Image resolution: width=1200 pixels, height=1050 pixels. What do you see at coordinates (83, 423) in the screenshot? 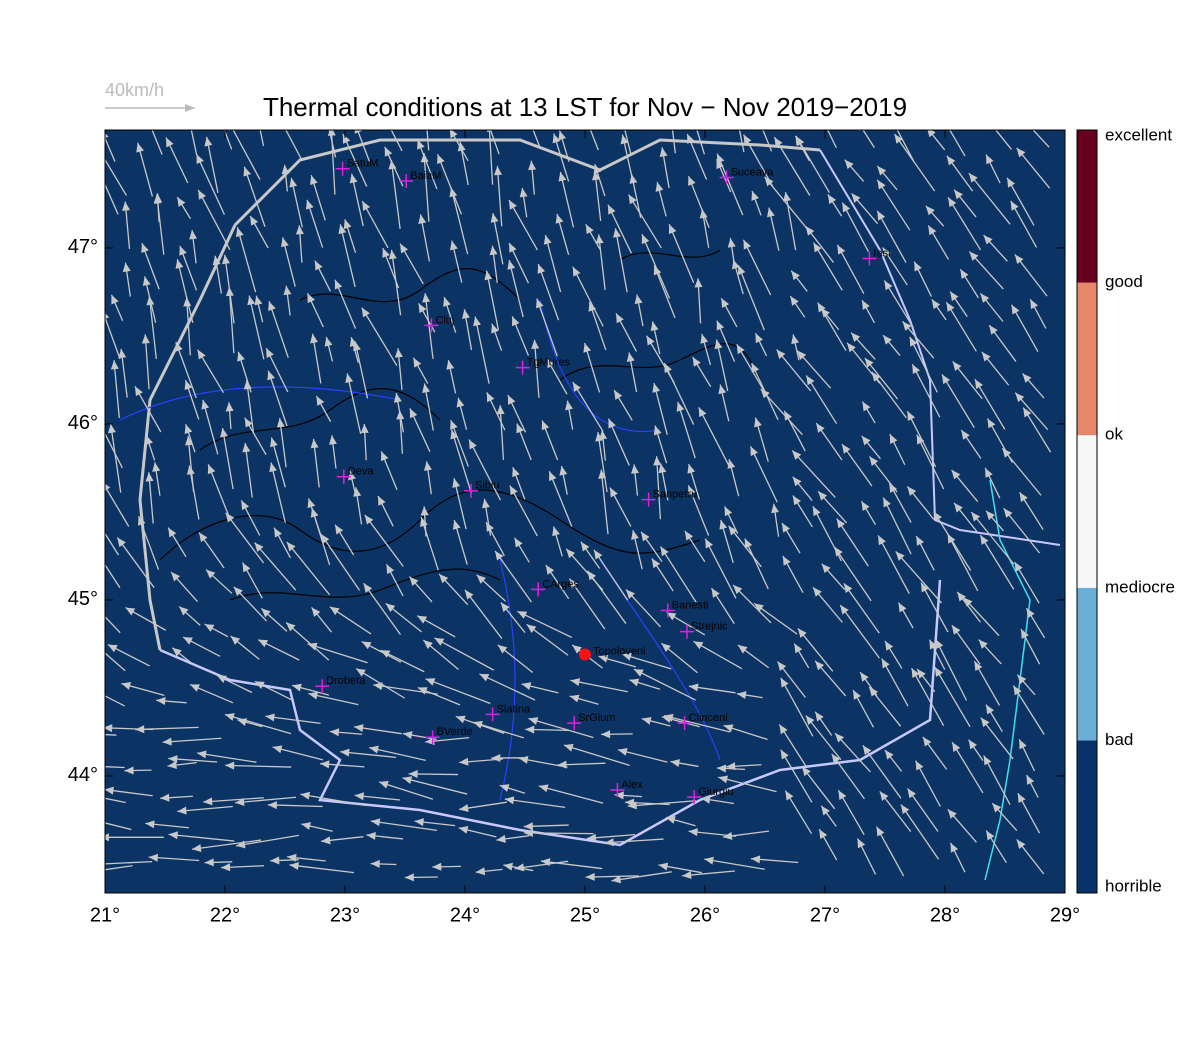
I see `y-tick-label: 46°` at bounding box center [83, 423].